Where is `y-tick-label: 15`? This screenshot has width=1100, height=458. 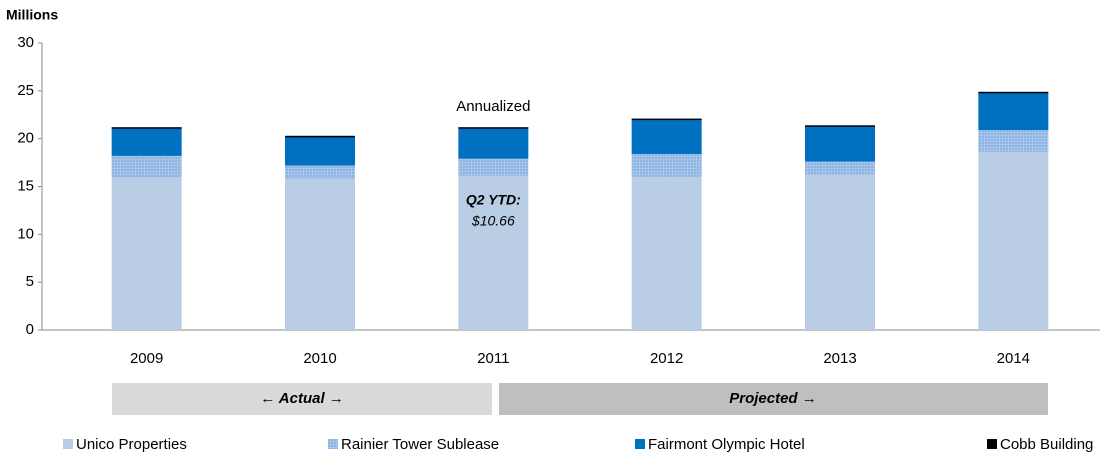
y-tick-label: 15 is located at coordinates (25, 185).